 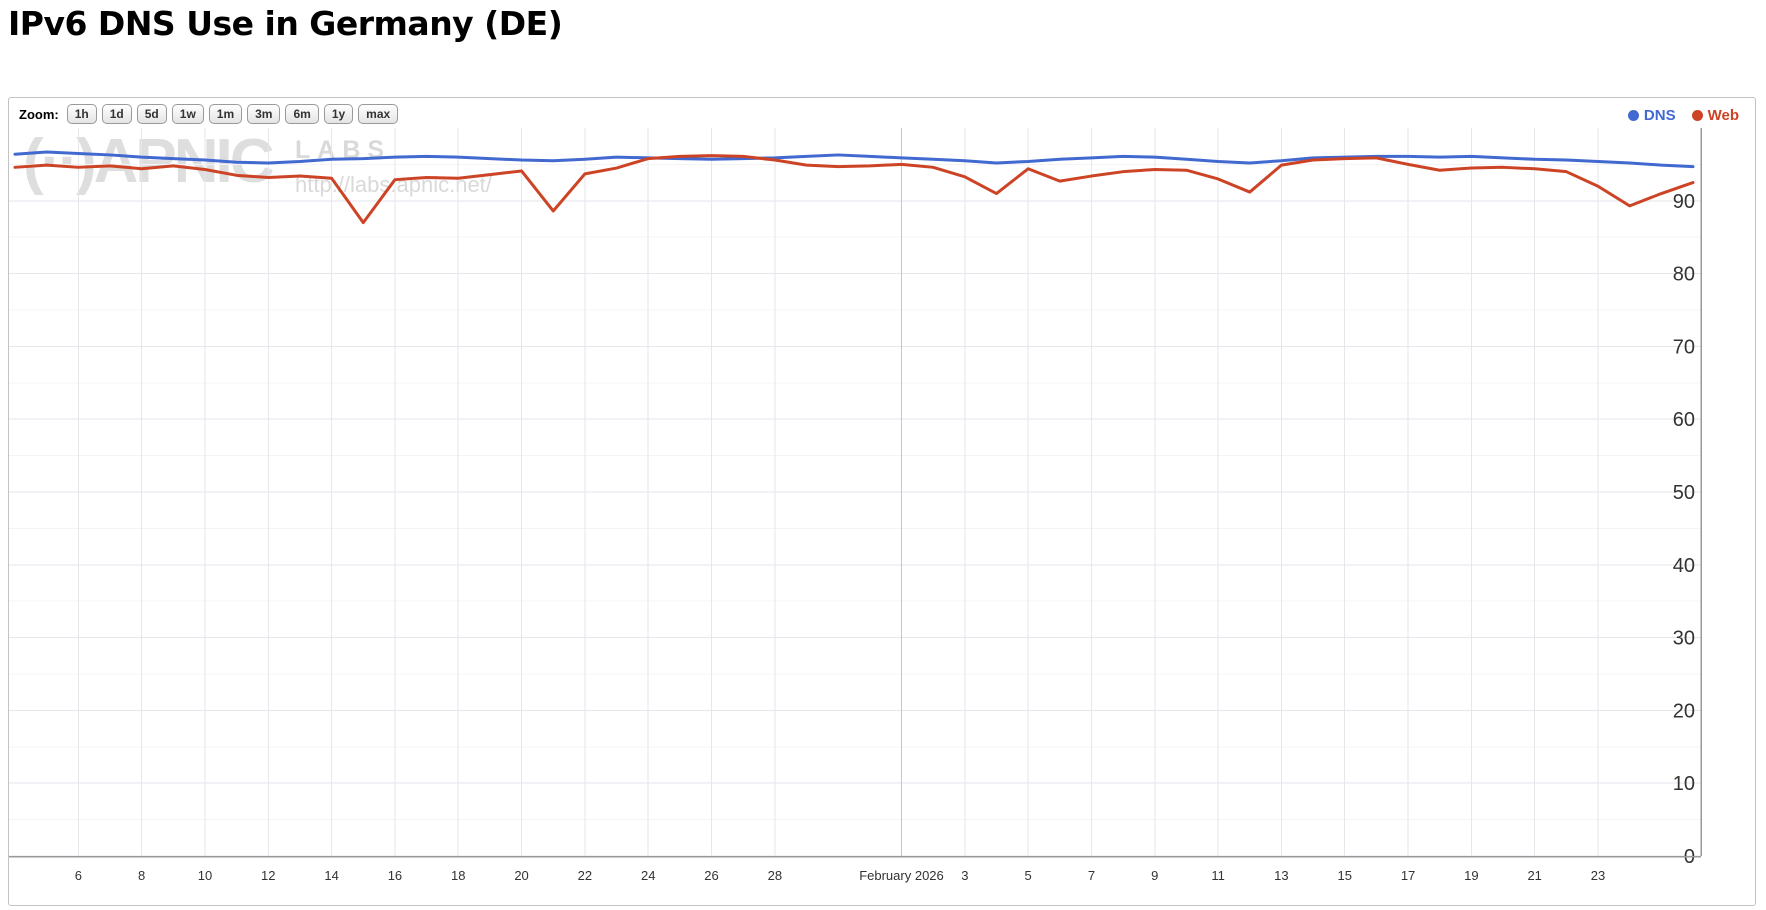 I want to click on page-title: IPv6 DNS Use in Germany (DE), so click(x=285, y=23).